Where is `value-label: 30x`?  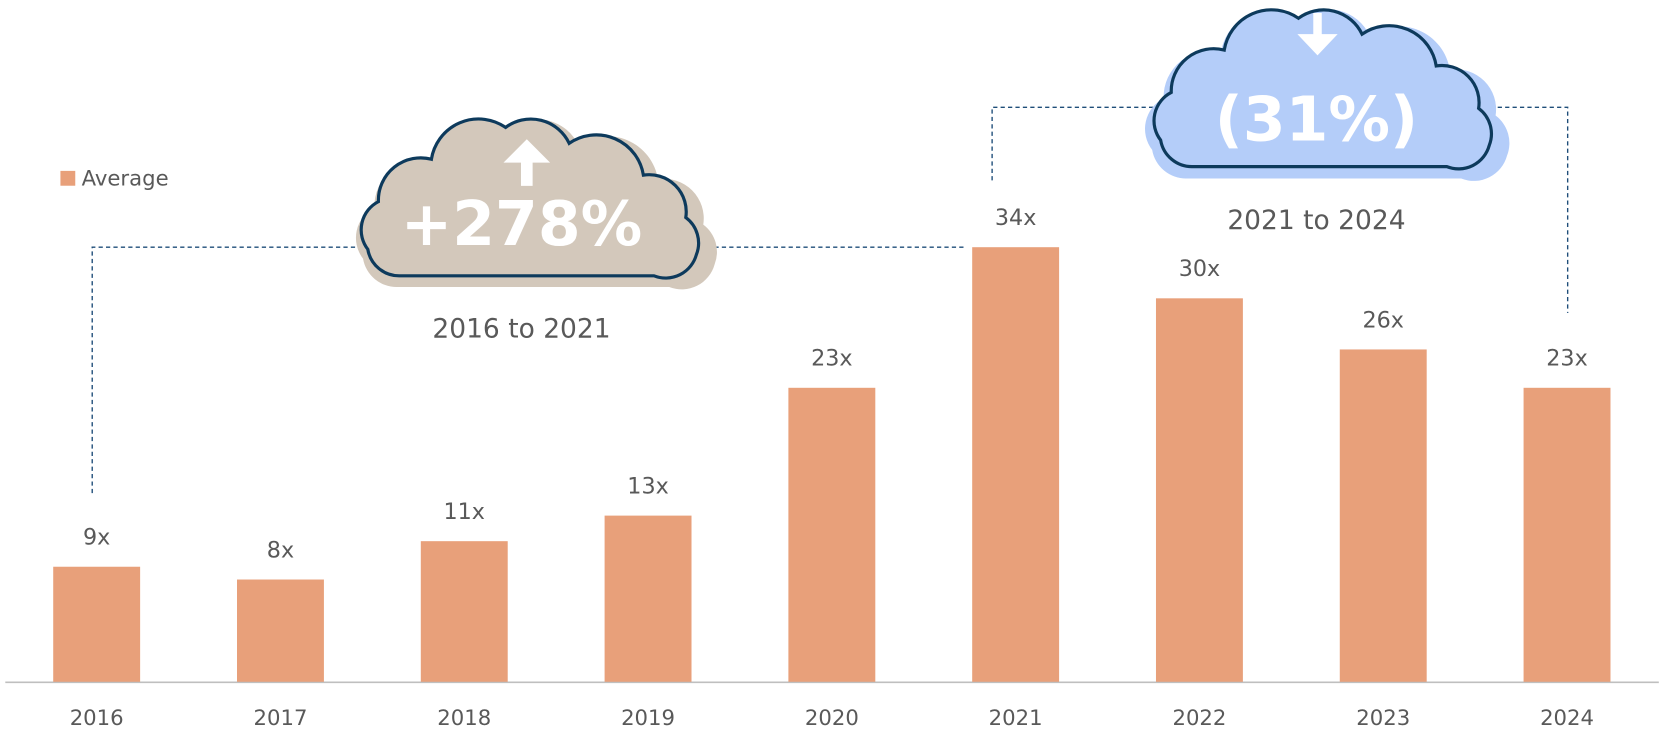 value-label: 30x is located at coordinates (1199, 269).